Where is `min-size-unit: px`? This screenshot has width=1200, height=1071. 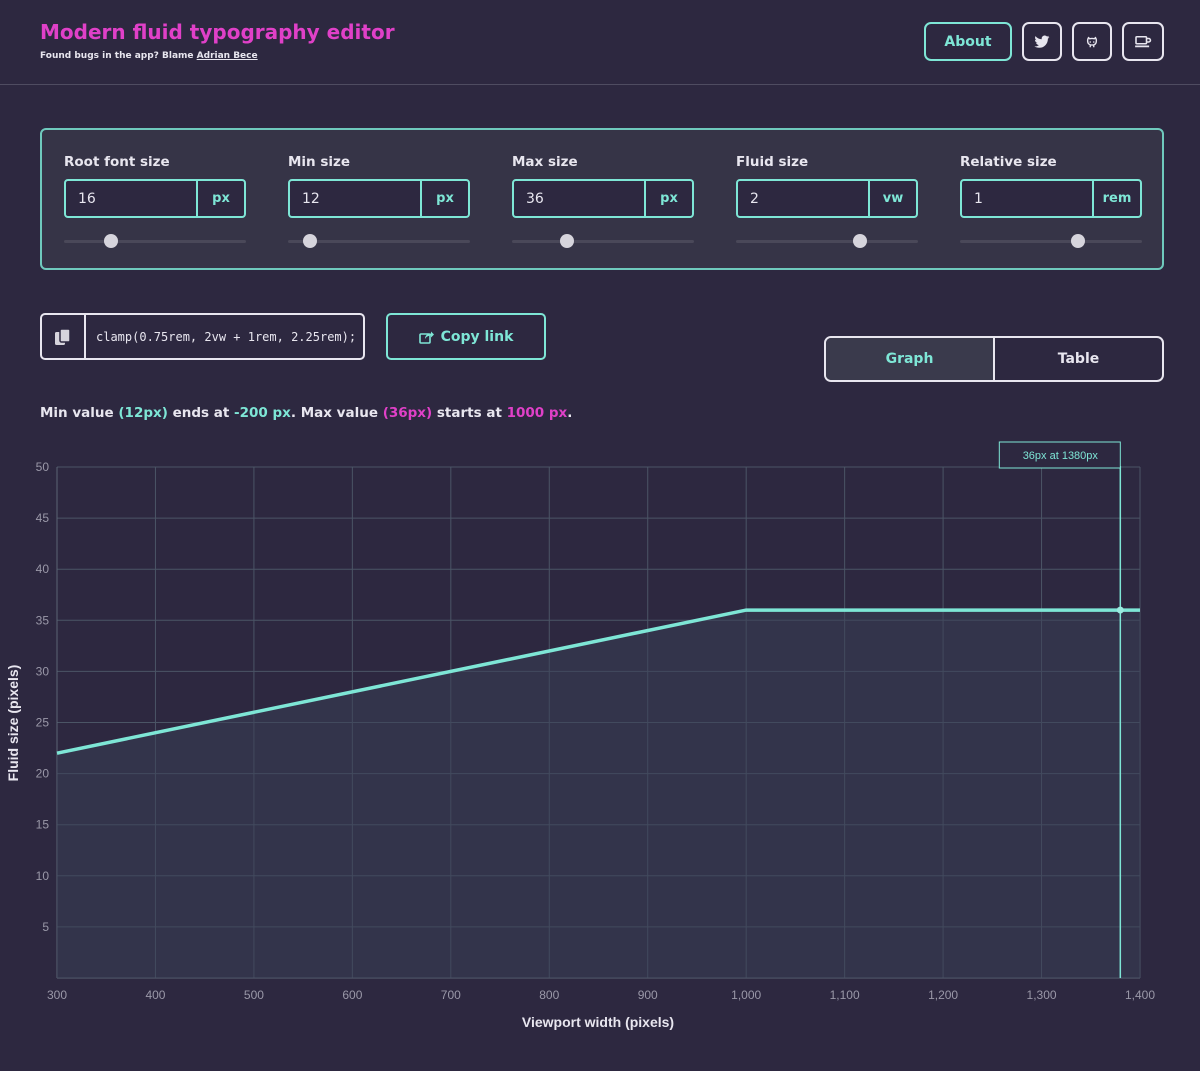
min-size-unit: px is located at coordinates (445, 198).